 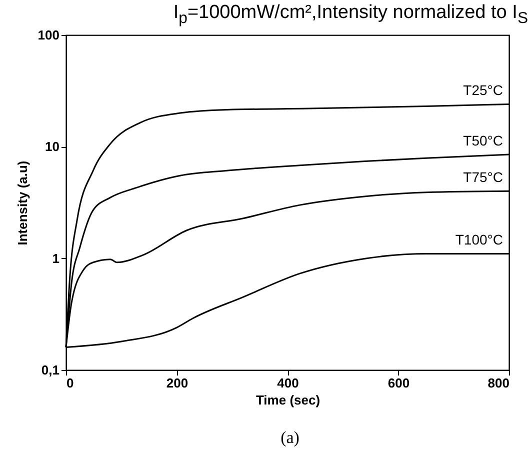 I want to click on series-label: T50°C, so click(x=483, y=140).